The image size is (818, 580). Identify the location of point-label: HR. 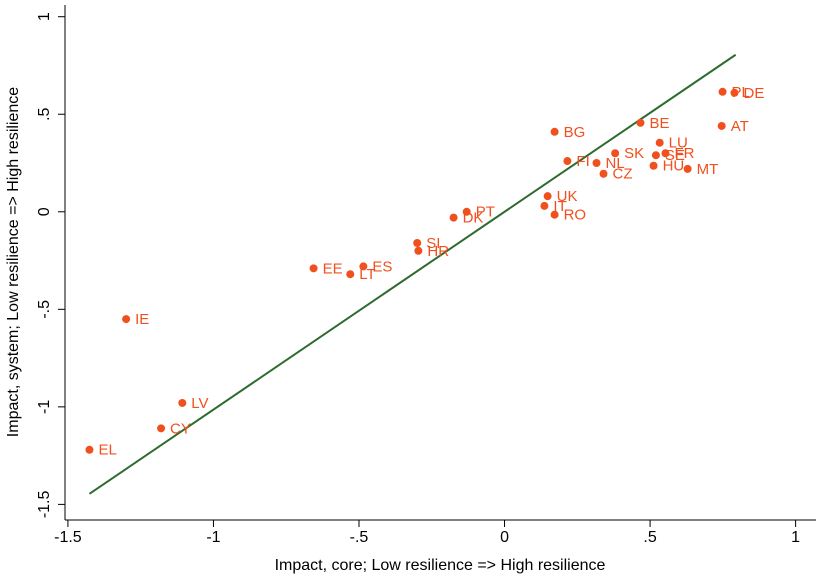
(438, 251).